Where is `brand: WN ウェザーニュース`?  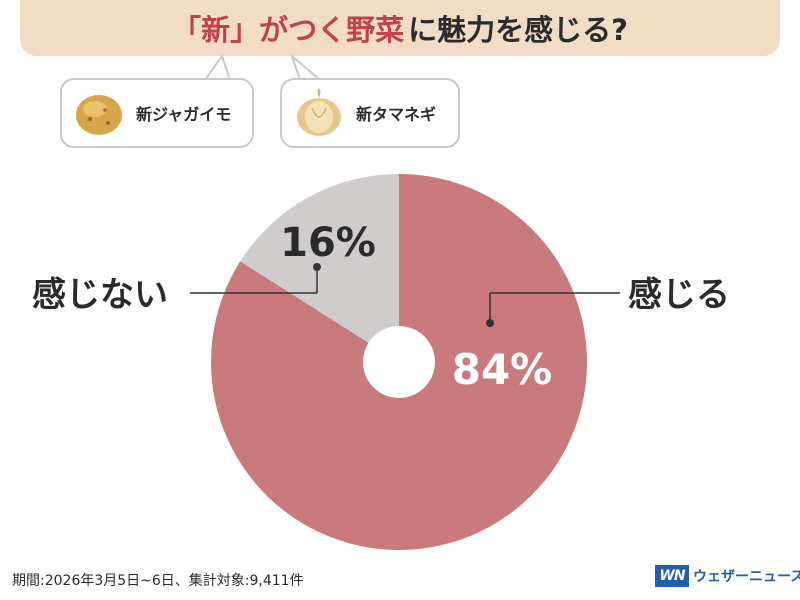
brand: WN ウェザーニュース is located at coordinates (727, 576).